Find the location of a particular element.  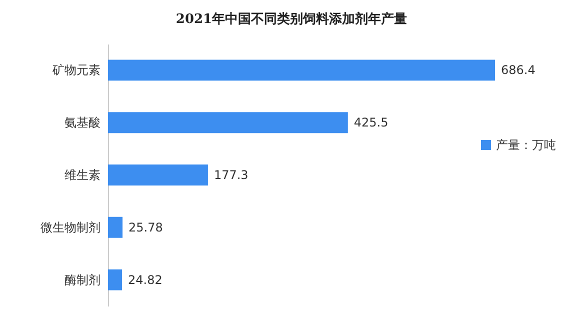

y-tick-label: 酶制剂 is located at coordinates (82, 279).